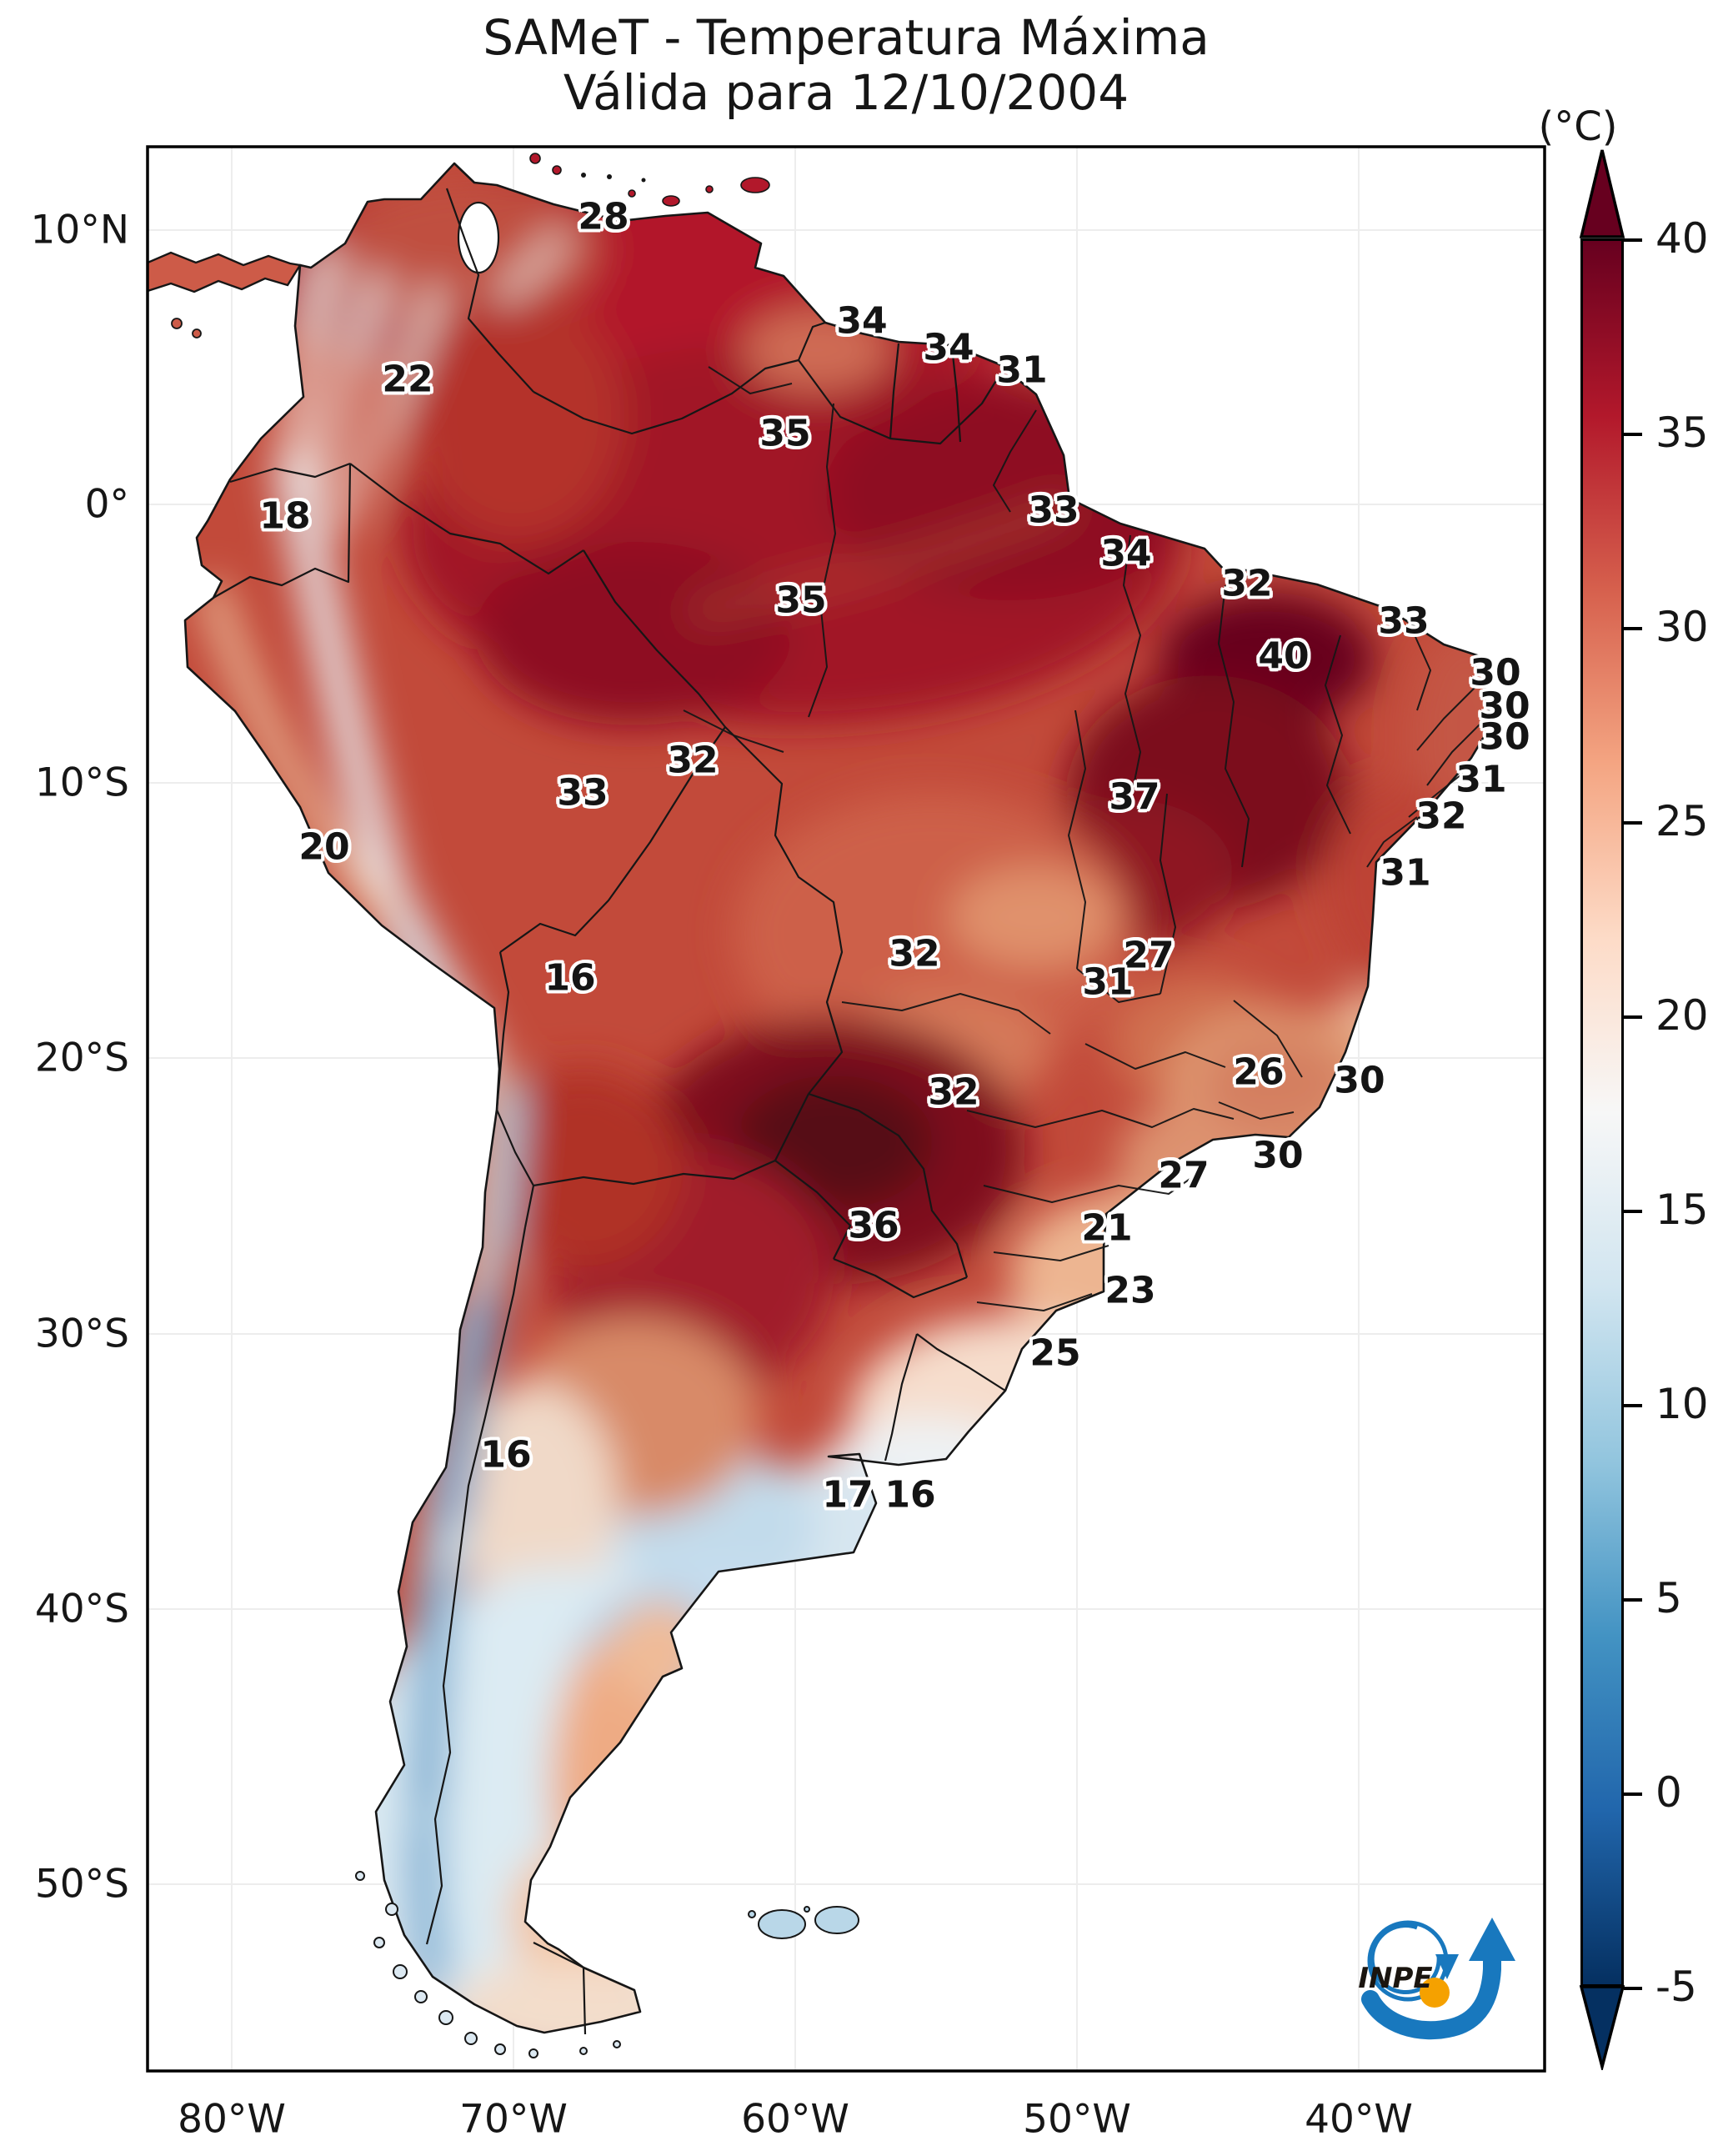 The width and height of the screenshot is (1723, 2156). Describe the element at coordinates (81, 783) in the screenshot. I see `lat-tick-label: 10°S` at that location.